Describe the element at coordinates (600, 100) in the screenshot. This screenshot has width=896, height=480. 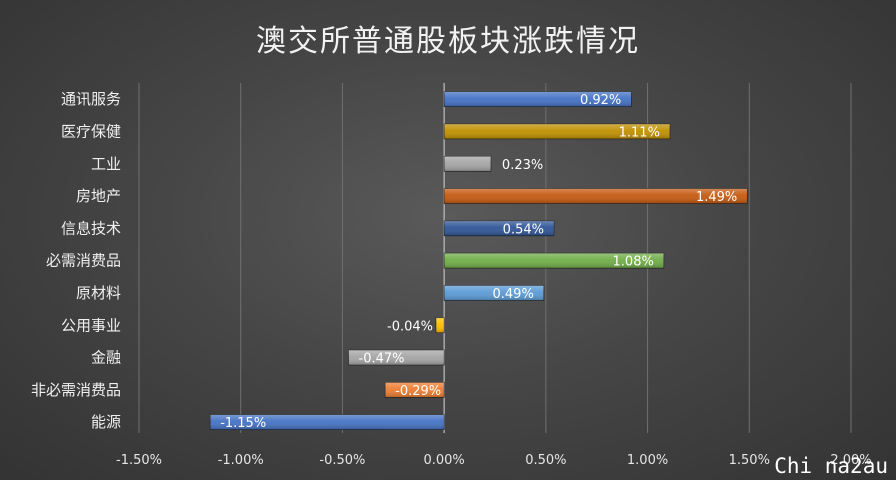
I see `data-label: 0.92%` at that location.